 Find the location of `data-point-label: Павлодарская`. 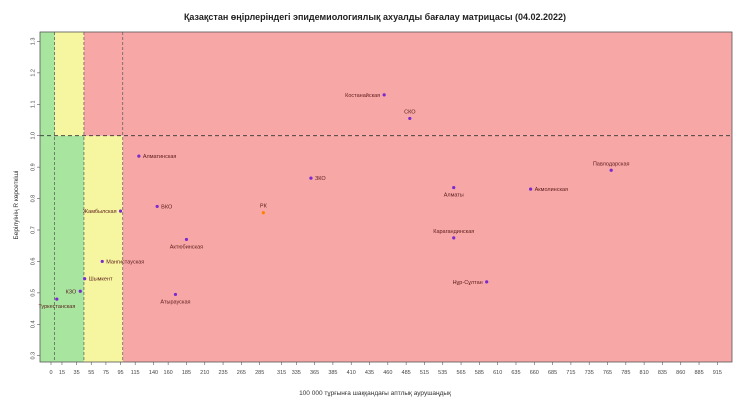

data-point-label: Павлодарская is located at coordinates (611, 164).